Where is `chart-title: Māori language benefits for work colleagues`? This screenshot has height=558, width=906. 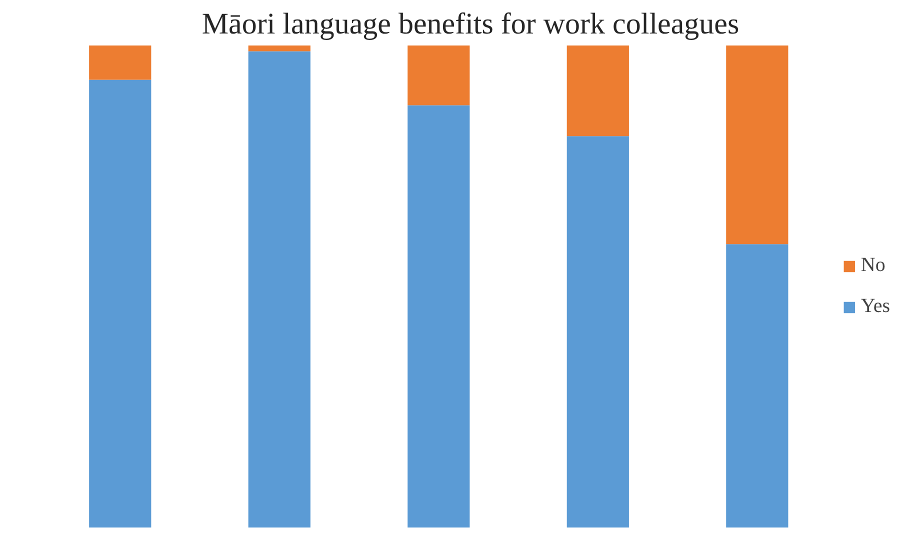 chart-title: Māori language benefits for work colleagues is located at coordinates (471, 24).